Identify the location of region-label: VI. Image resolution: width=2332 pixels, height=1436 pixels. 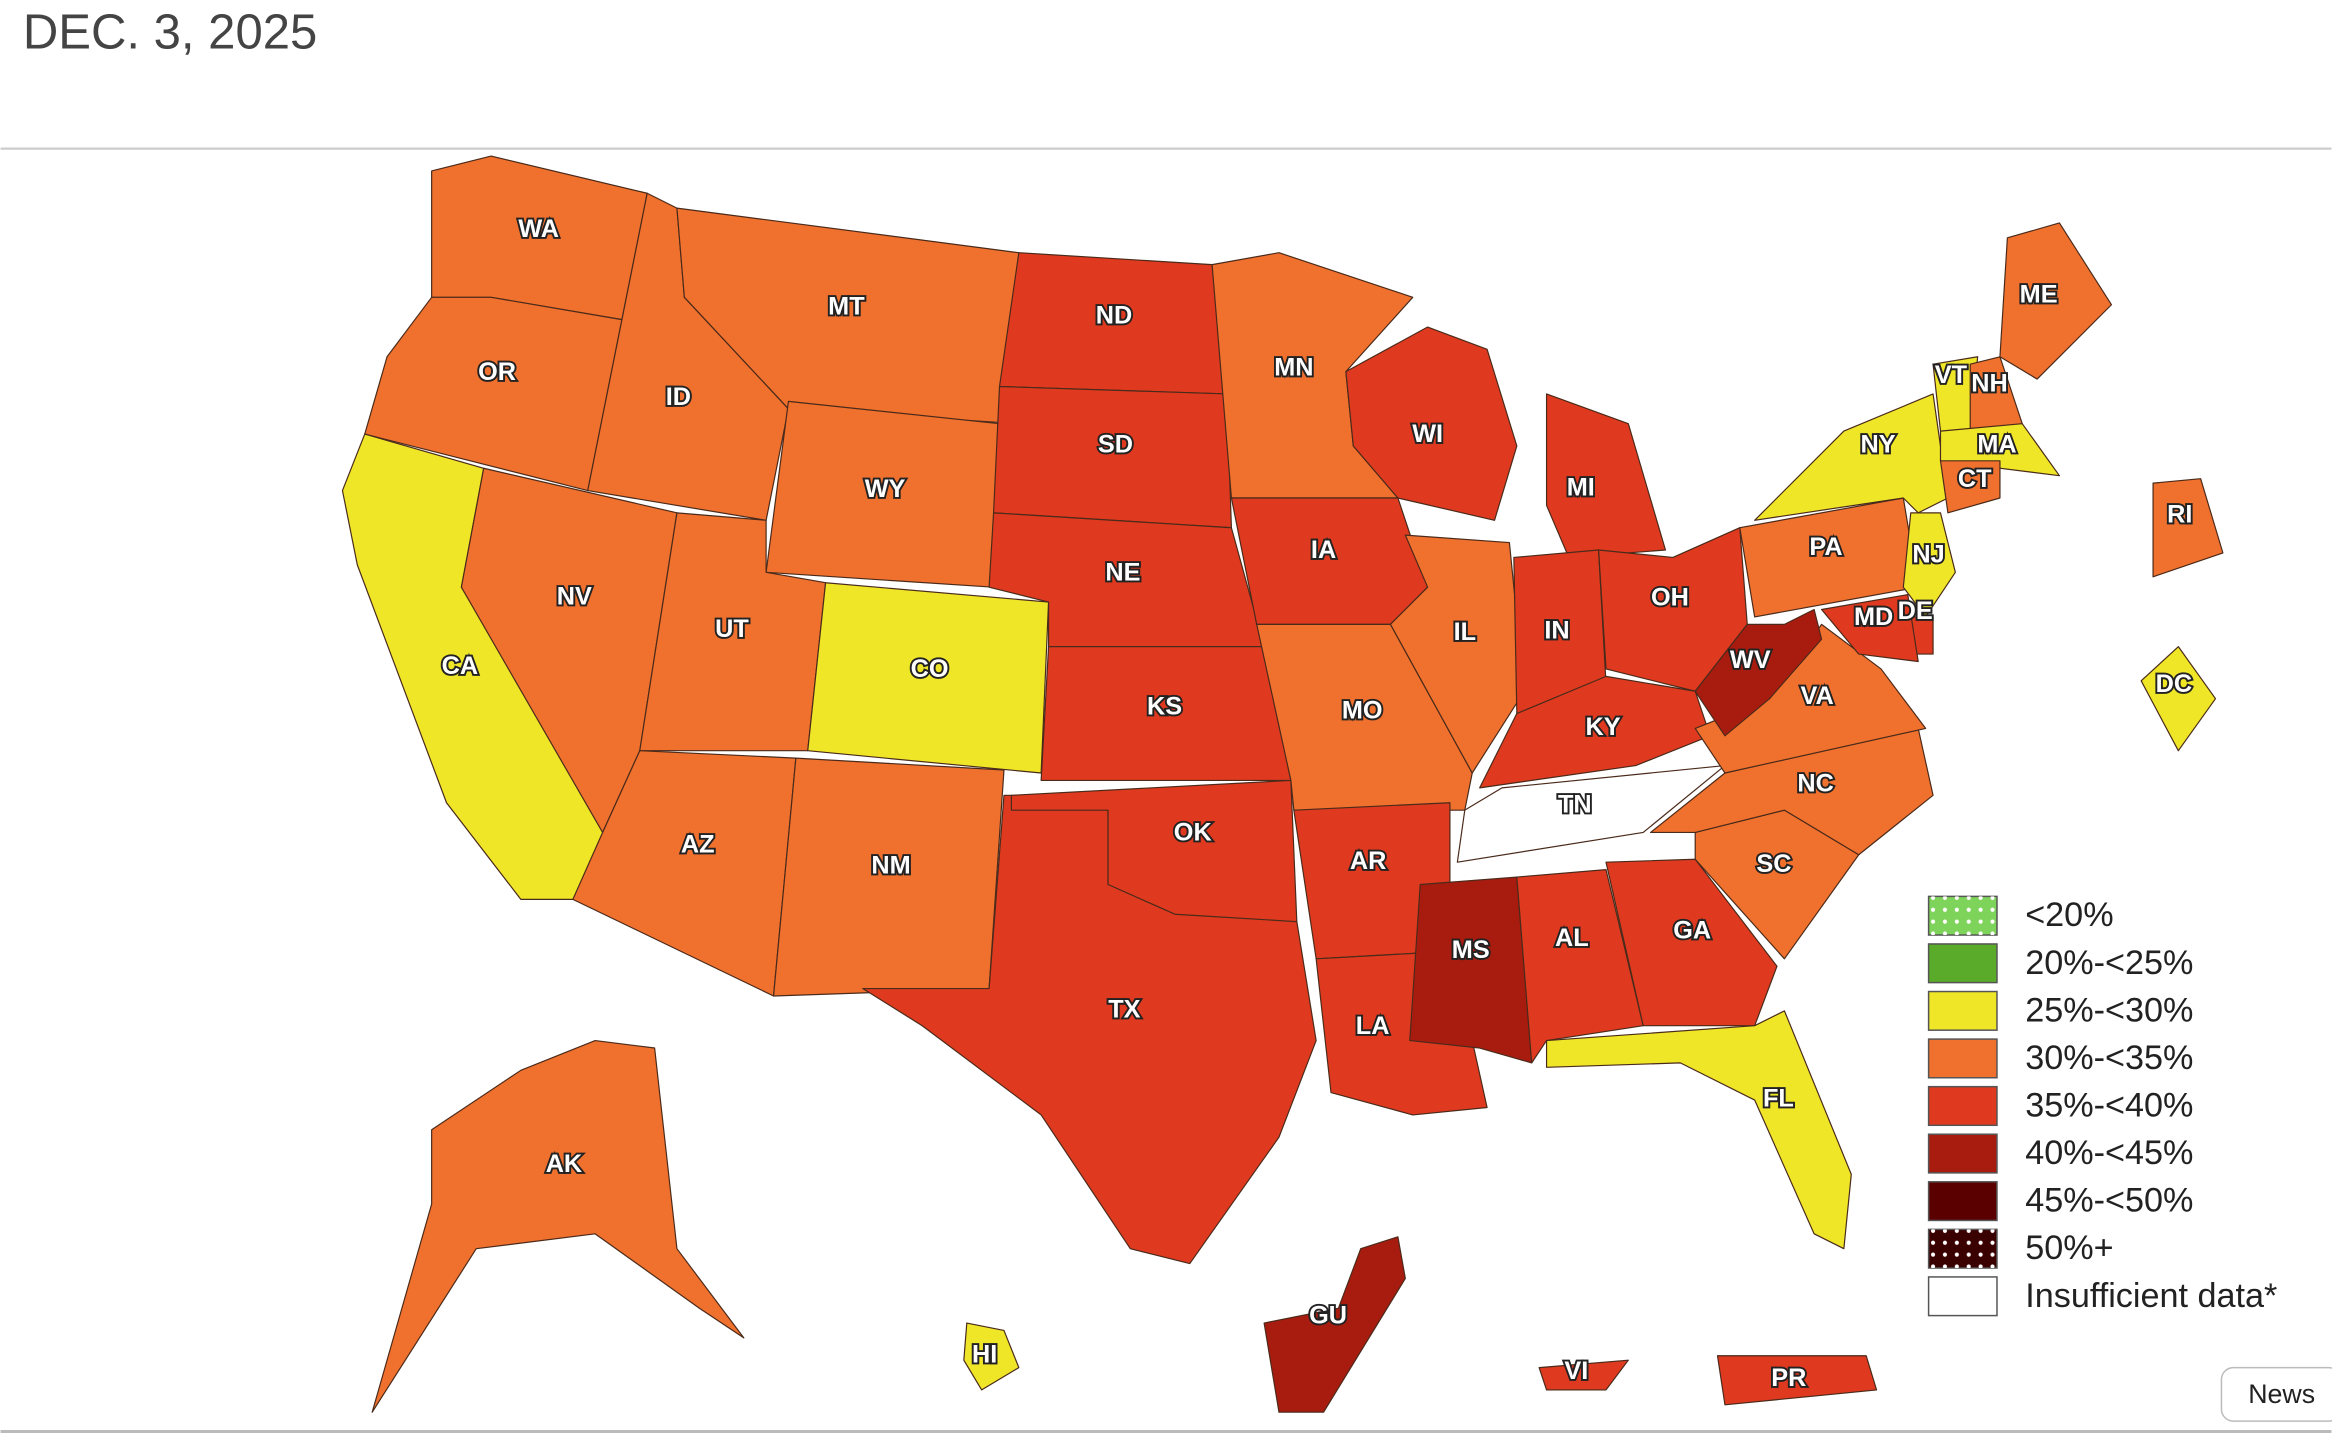
(1576, 1371).